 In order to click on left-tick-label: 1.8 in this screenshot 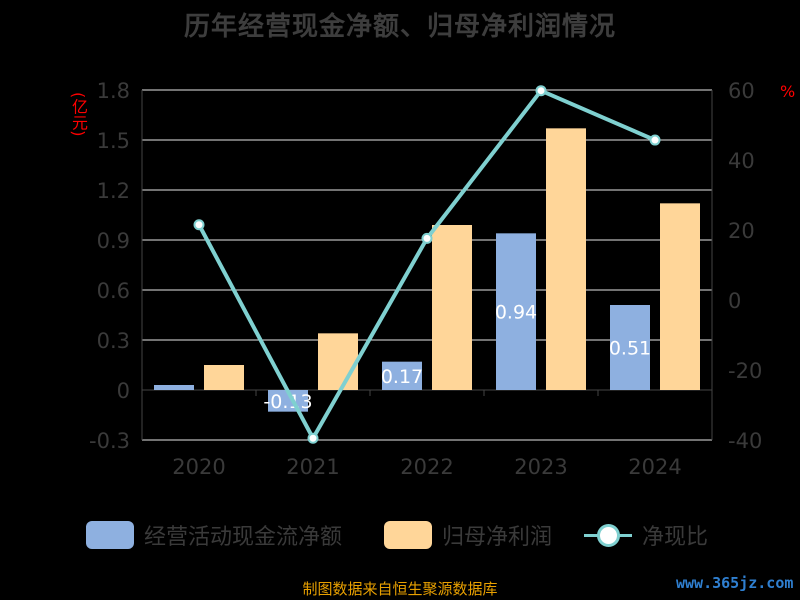, I will do `click(113, 91)`.